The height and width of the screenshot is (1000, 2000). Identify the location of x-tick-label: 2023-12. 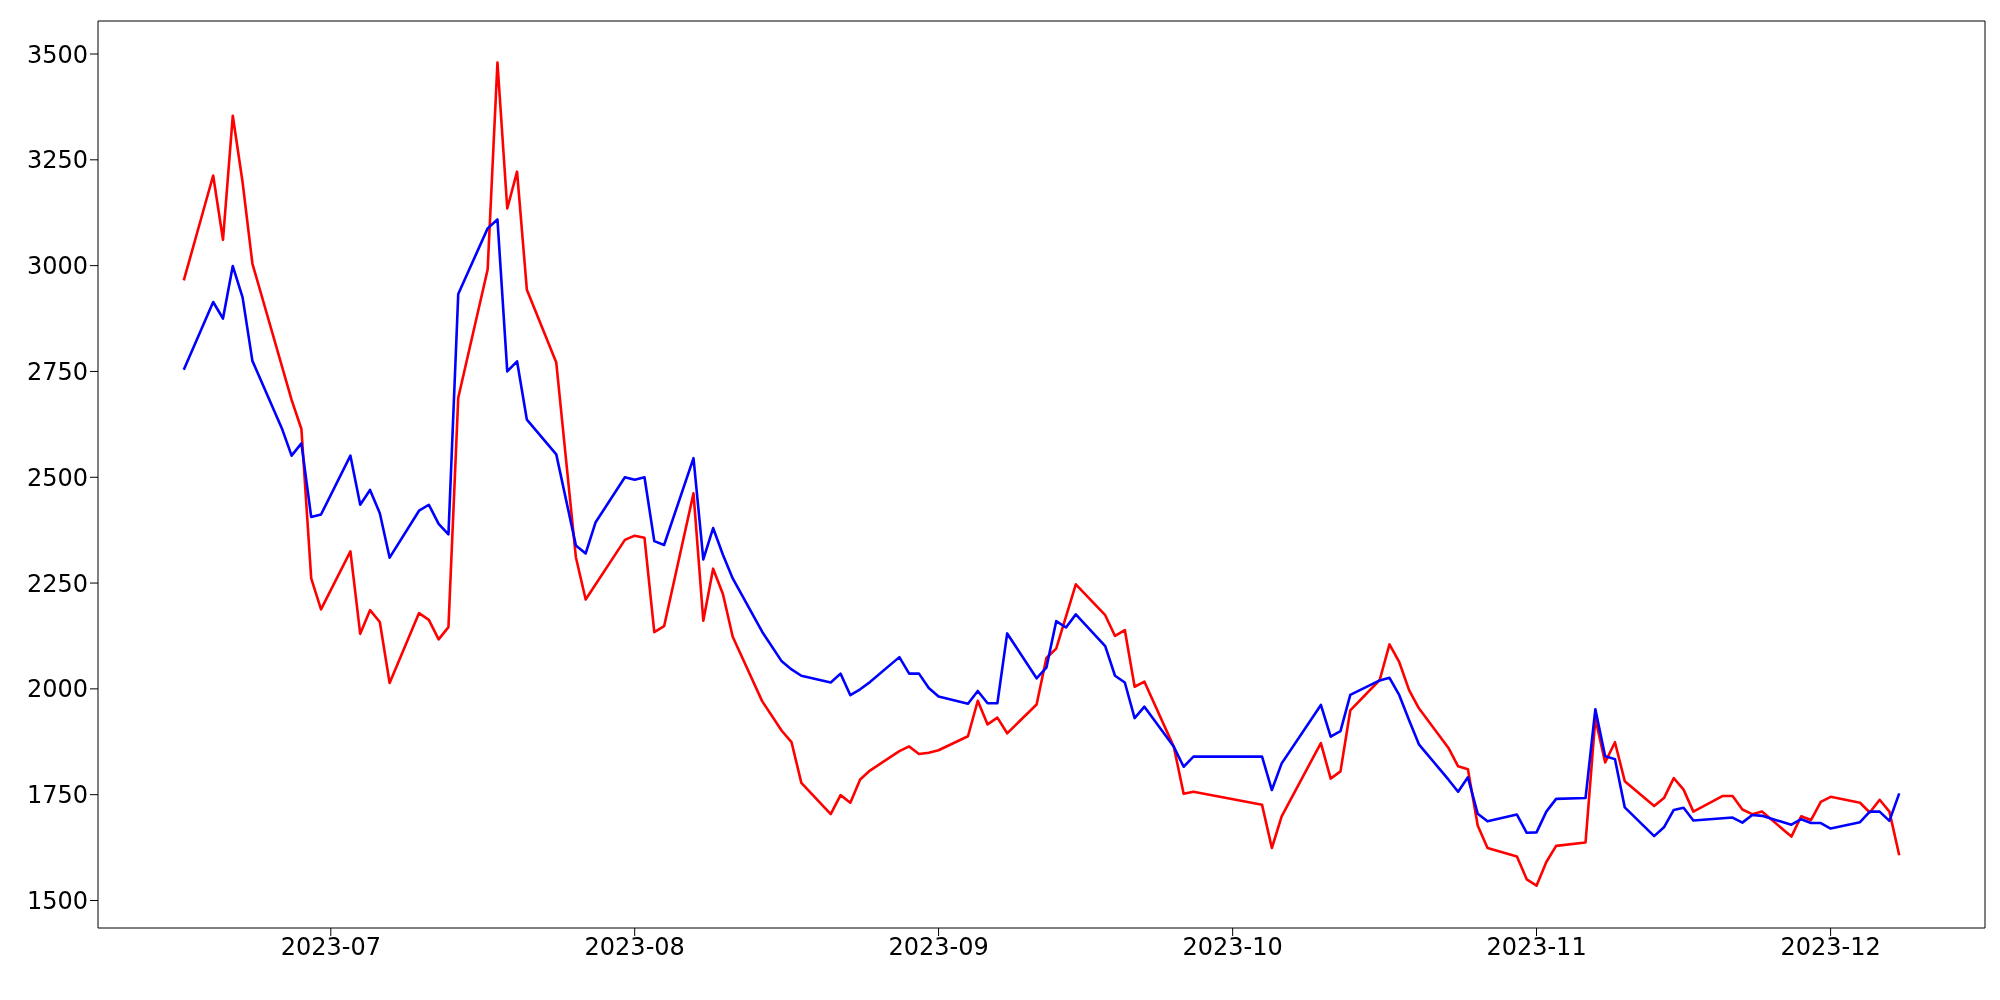
(1830, 947).